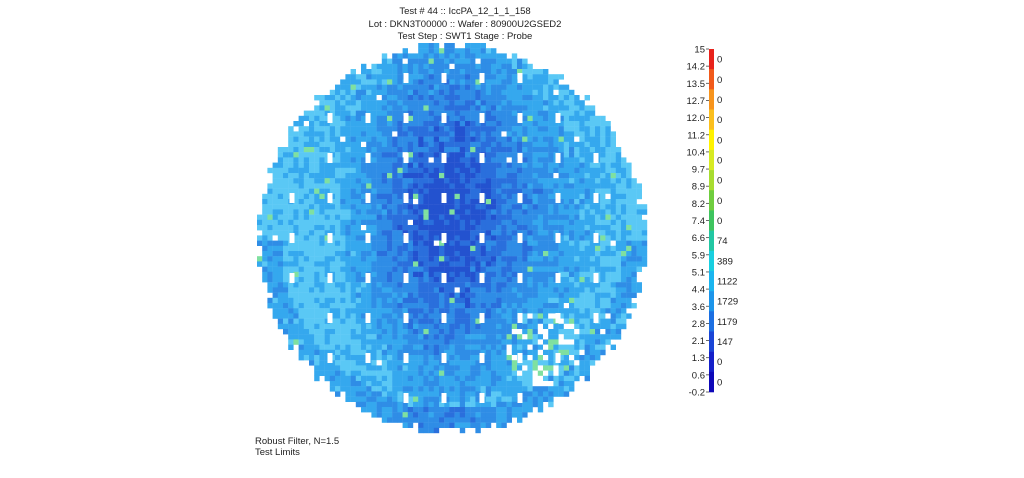  Describe the element at coordinates (297, 441) in the screenshot. I see `robust-filter-label: Robust Filter, N=1.5` at that location.